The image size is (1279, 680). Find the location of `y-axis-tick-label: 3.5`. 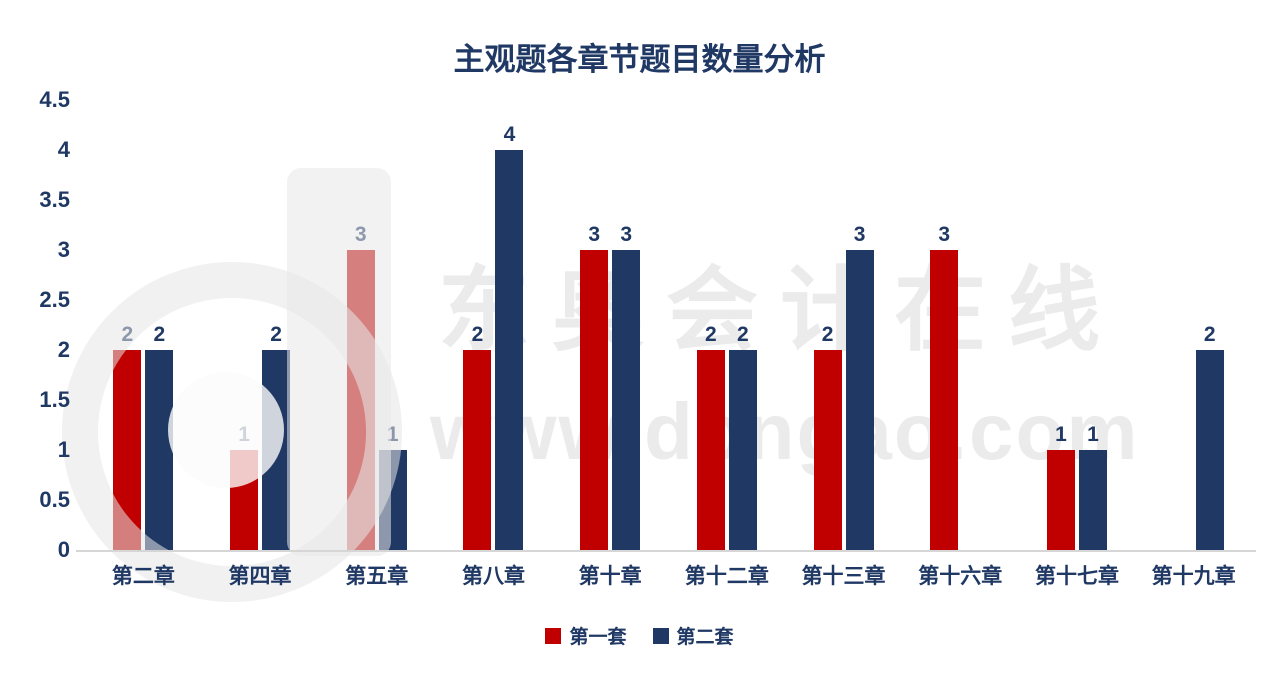

y-axis-tick-label: 3.5 is located at coordinates (54, 199).